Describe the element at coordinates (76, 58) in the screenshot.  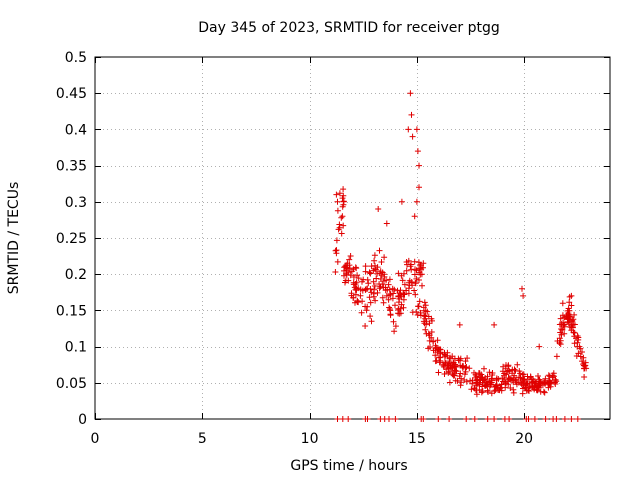
I see `y-tick-label: 0.5` at that location.